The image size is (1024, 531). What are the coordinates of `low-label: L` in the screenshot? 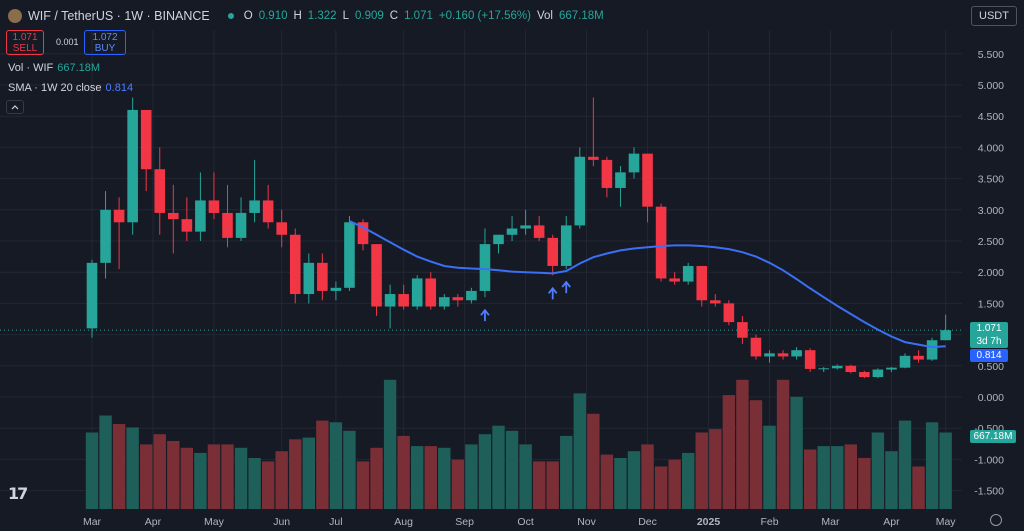 It's located at (345, 16).